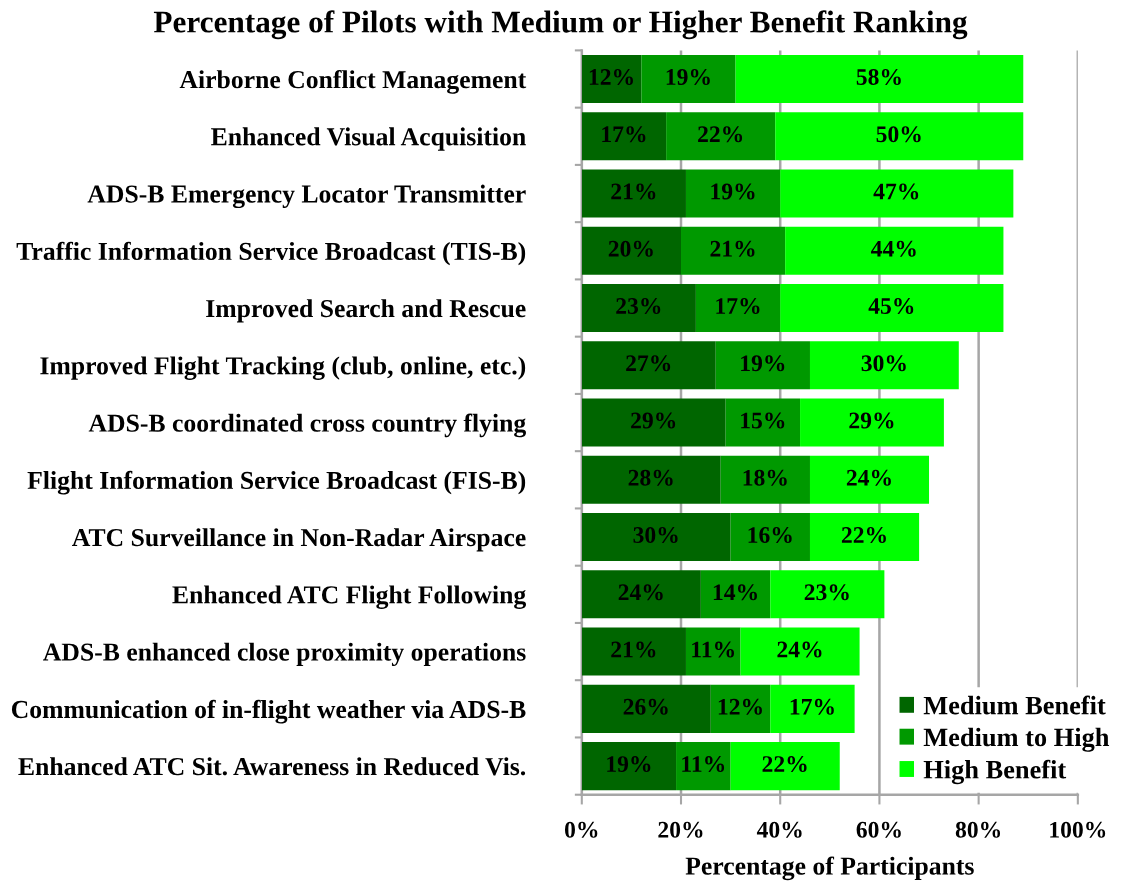 The height and width of the screenshot is (884, 1121). Describe the element at coordinates (268, 711) in the screenshot. I see `y-tick-label: Communication of in-flight weather via ADS-B` at that location.